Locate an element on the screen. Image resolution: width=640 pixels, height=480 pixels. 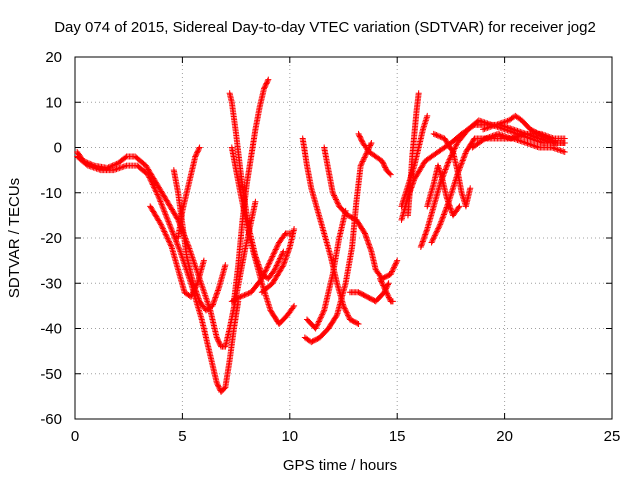
y-axis-label: SDTVAR / TECUs is located at coordinates (14, 238).